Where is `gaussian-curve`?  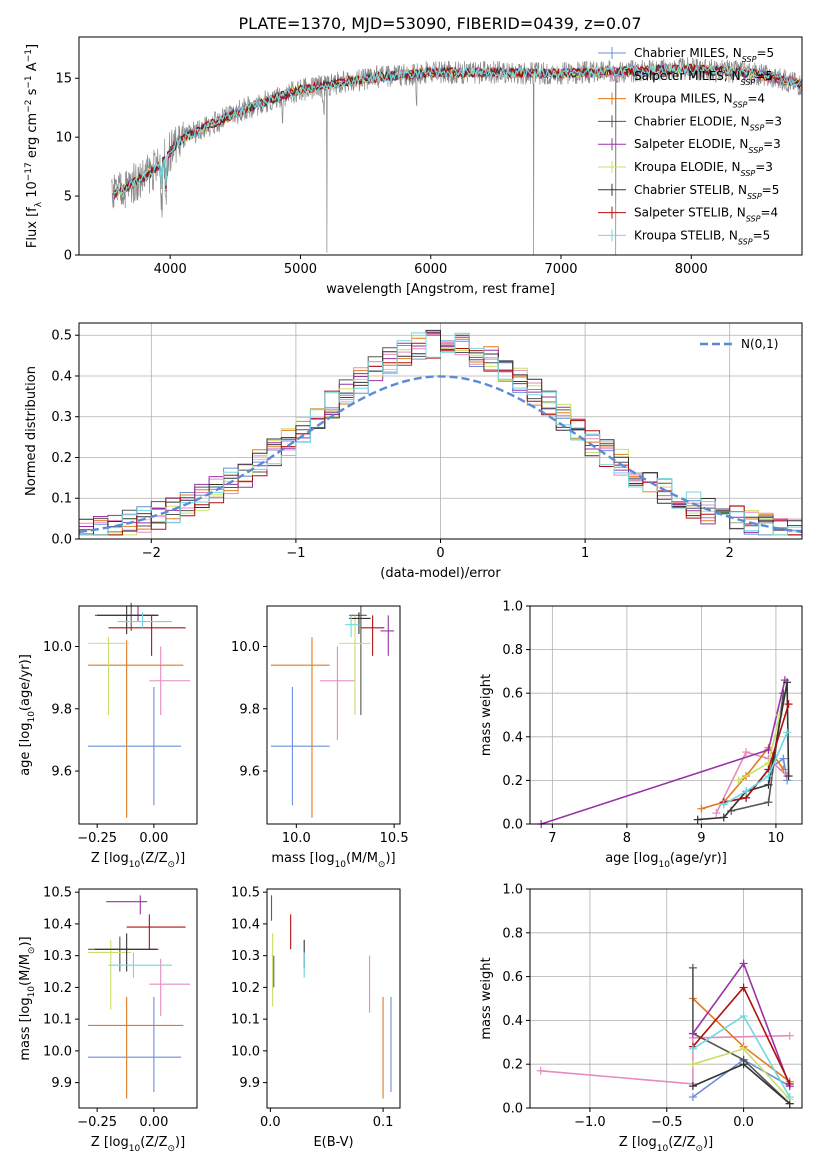
gaussian-curve is located at coordinates (440, 454).